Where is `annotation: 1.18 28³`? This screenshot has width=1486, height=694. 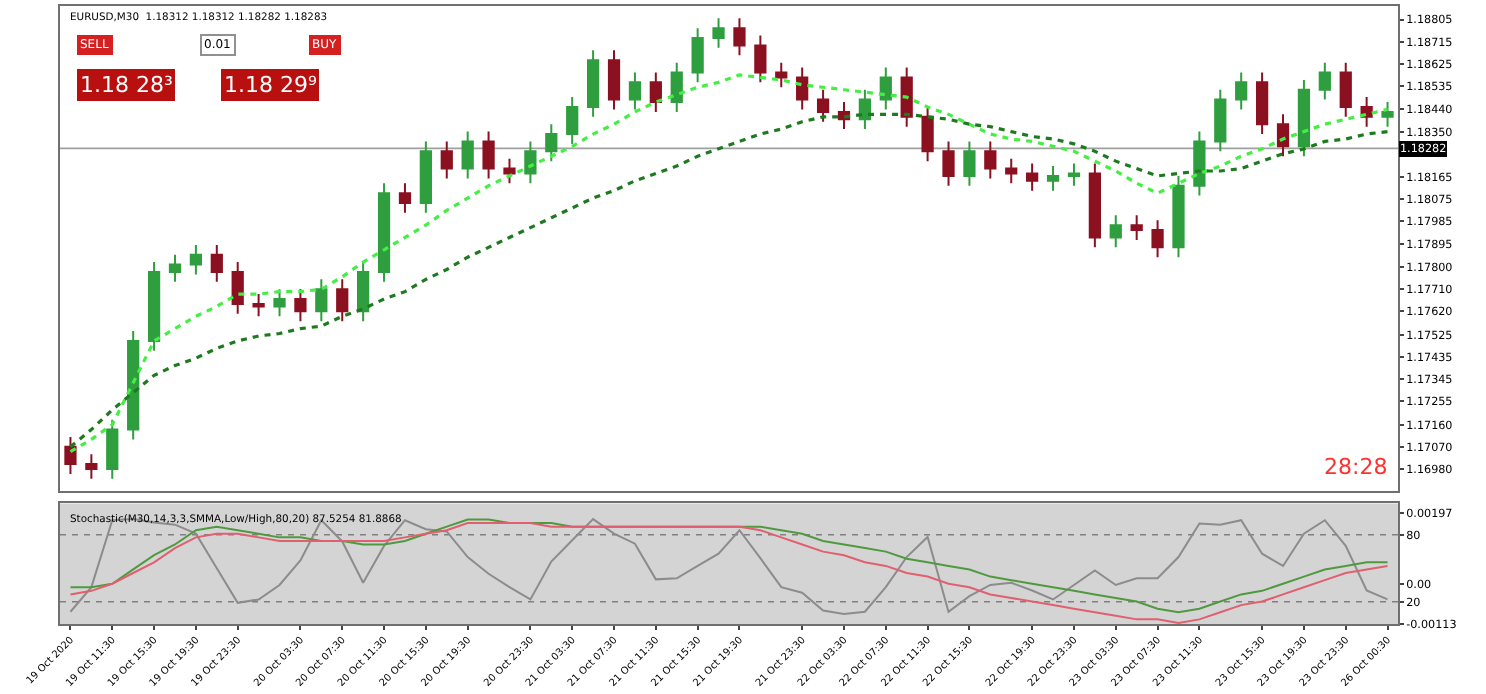
annotation: 1.18 28³ is located at coordinates (126, 85).